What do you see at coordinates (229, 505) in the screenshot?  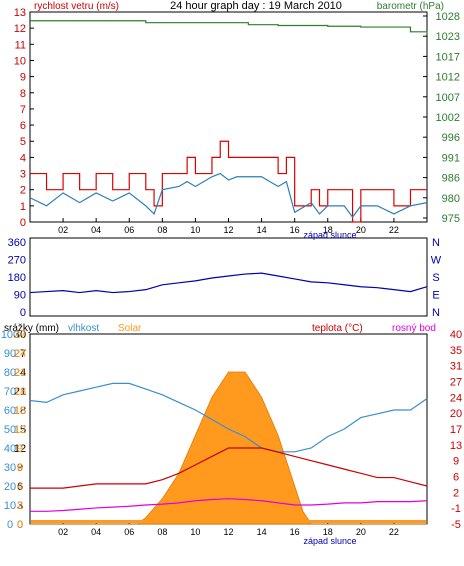 I see `dewpoint-series` at bounding box center [229, 505].